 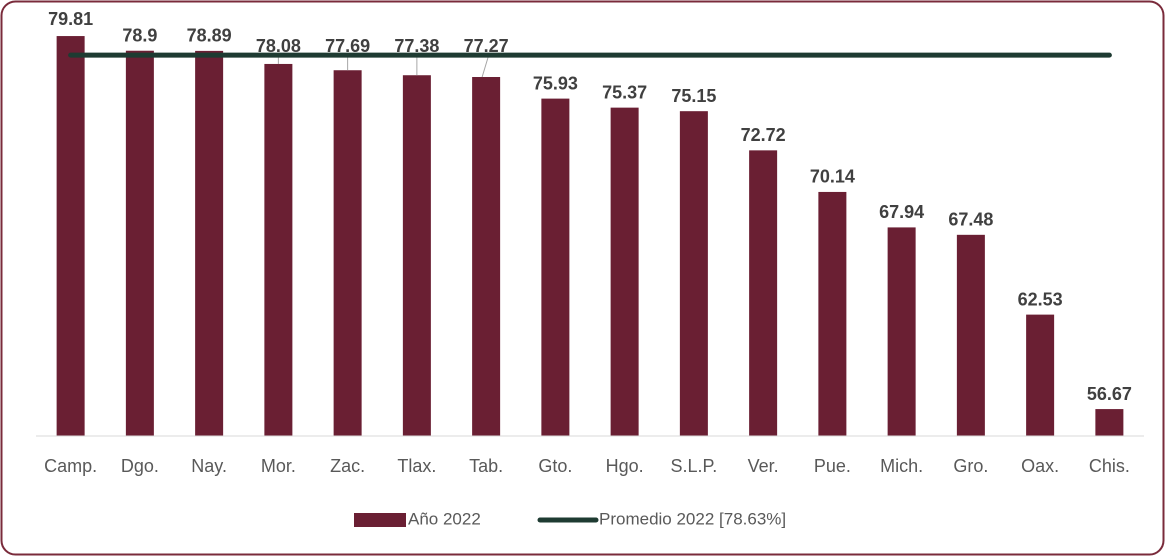 I want to click on legend-swatch, so click(x=380, y=520).